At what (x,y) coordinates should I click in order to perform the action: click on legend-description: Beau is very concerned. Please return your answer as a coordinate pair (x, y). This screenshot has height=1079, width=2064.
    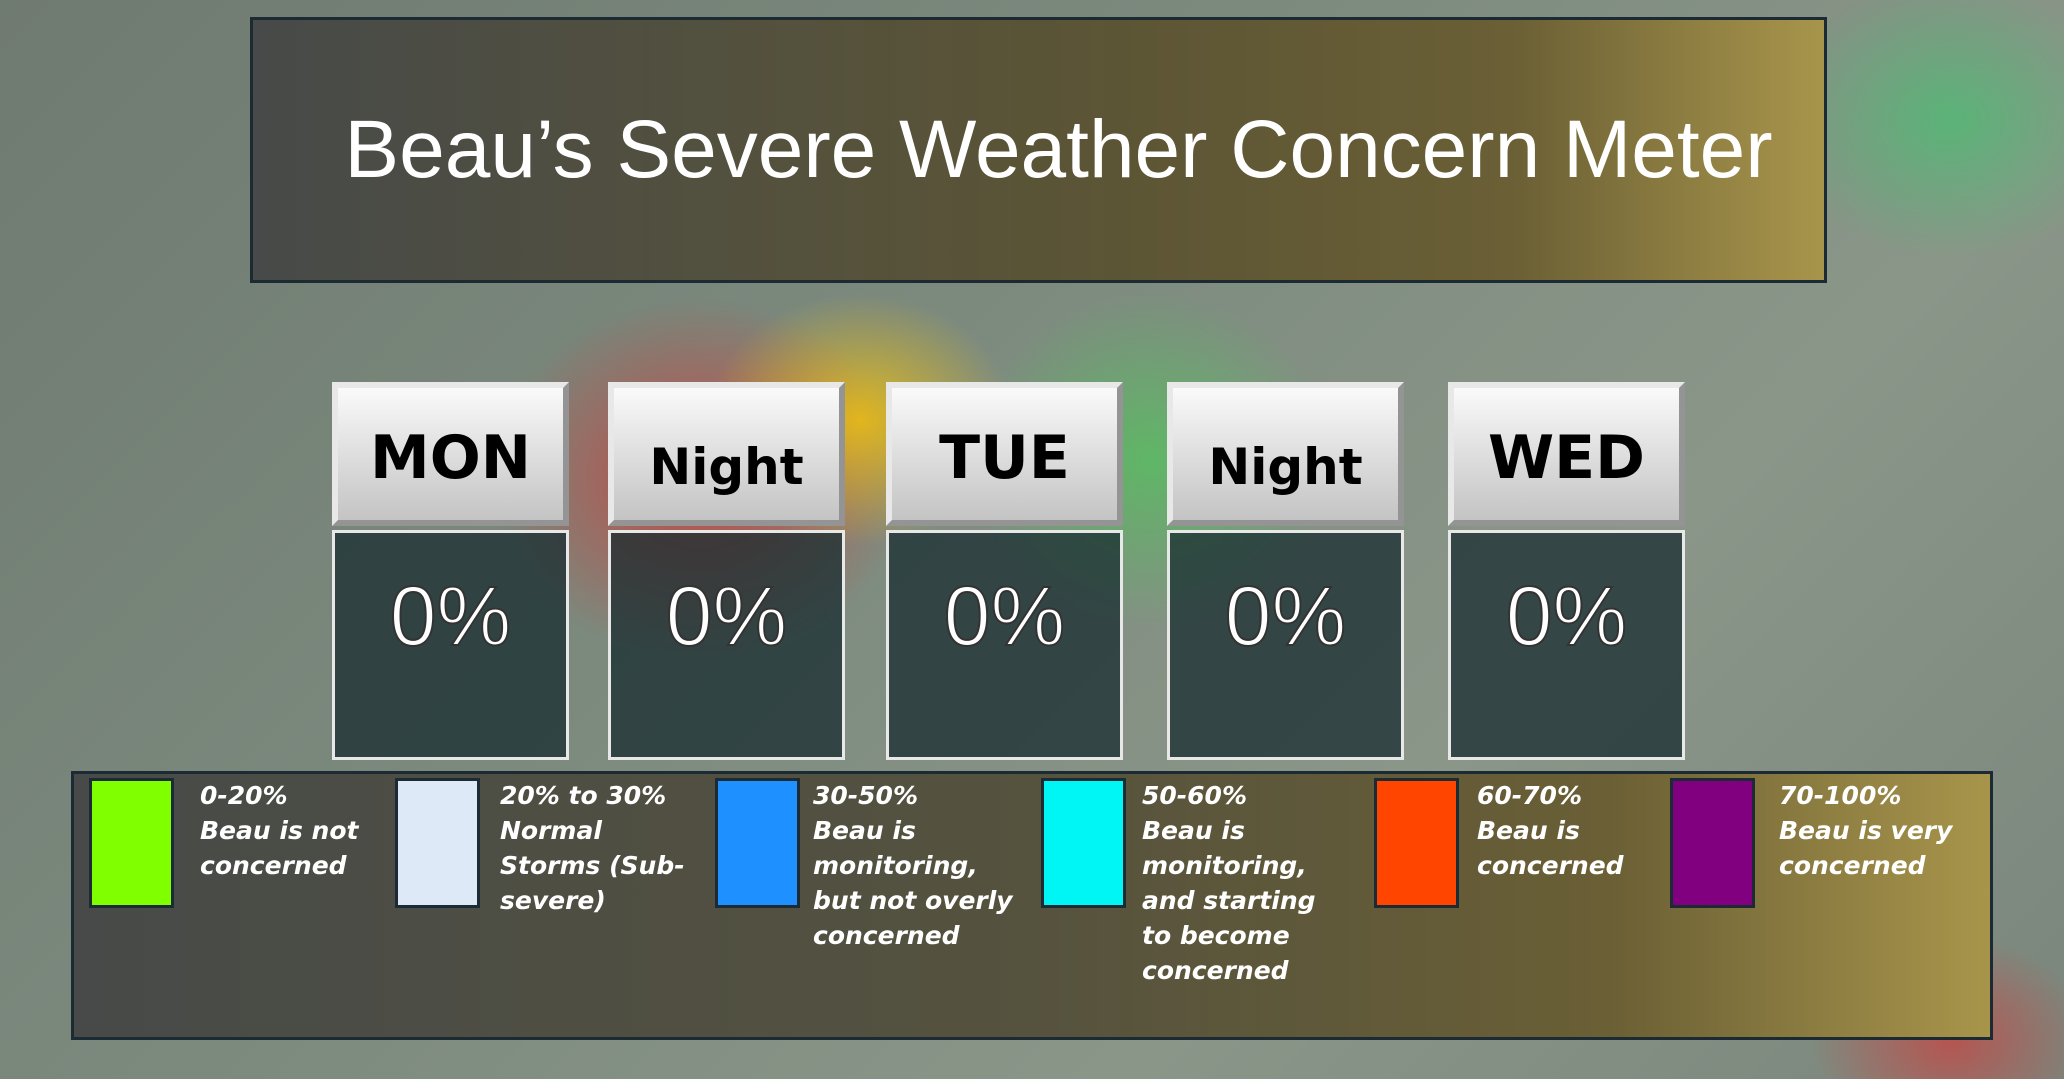
    Looking at the image, I should click on (1866, 848).